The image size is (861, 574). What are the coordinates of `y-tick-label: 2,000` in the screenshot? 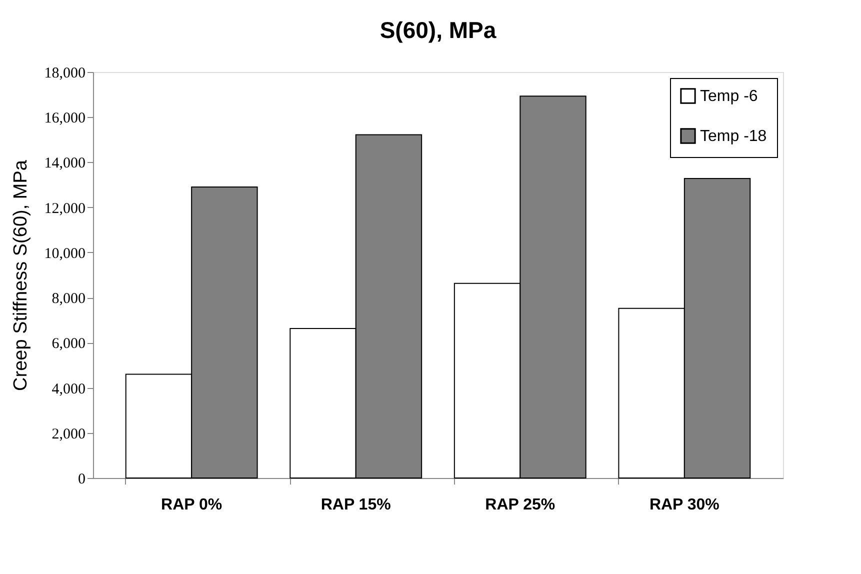 It's located at (69, 434).